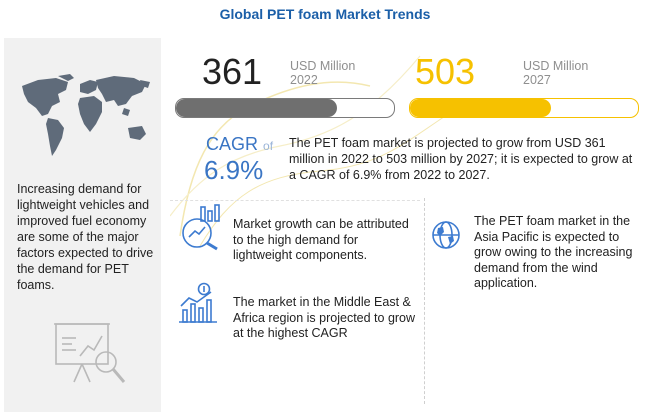  Describe the element at coordinates (234, 170) in the screenshot. I see `cagr-value: 6.9%` at that location.